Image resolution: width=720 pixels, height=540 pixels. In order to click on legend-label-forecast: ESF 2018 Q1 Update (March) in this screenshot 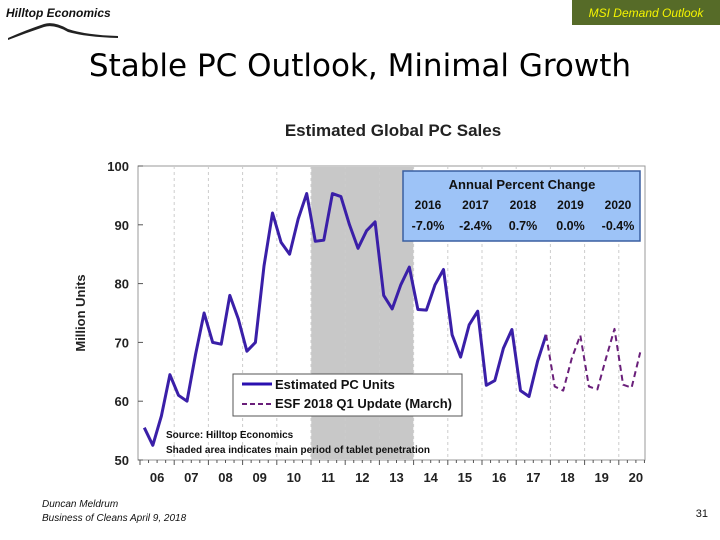, I will do `click(363, 403)`.